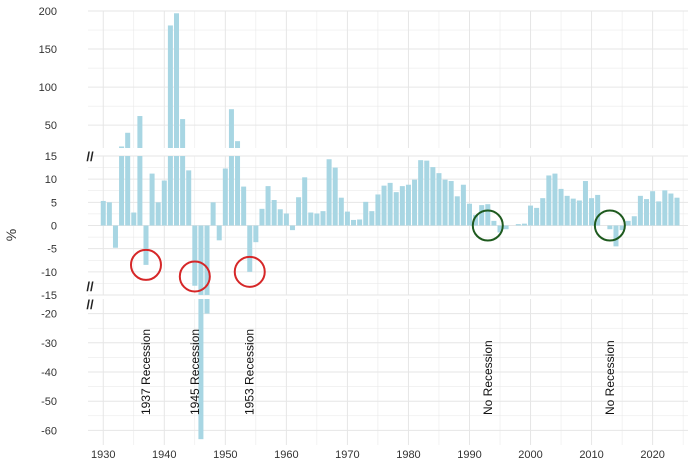 This screenshot has width=700, height=467. Describe the element at coordinates (476, 220) in the screenshot. I see `bar-1991` at that location.